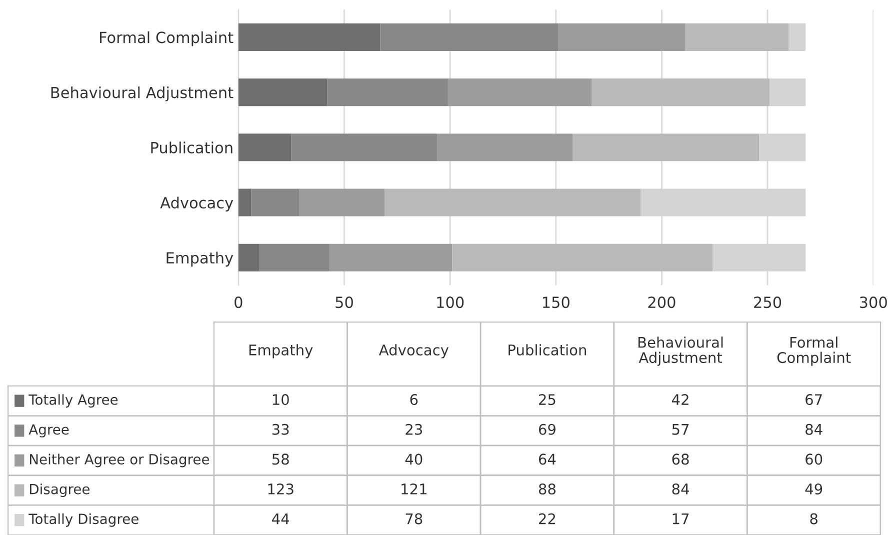 The height and width of the screenshot is (535, 893). What do you see at coordinates (768, 302) in the screenshot?
I see `x-tick-label: 250` at bounding box center [768, 302].